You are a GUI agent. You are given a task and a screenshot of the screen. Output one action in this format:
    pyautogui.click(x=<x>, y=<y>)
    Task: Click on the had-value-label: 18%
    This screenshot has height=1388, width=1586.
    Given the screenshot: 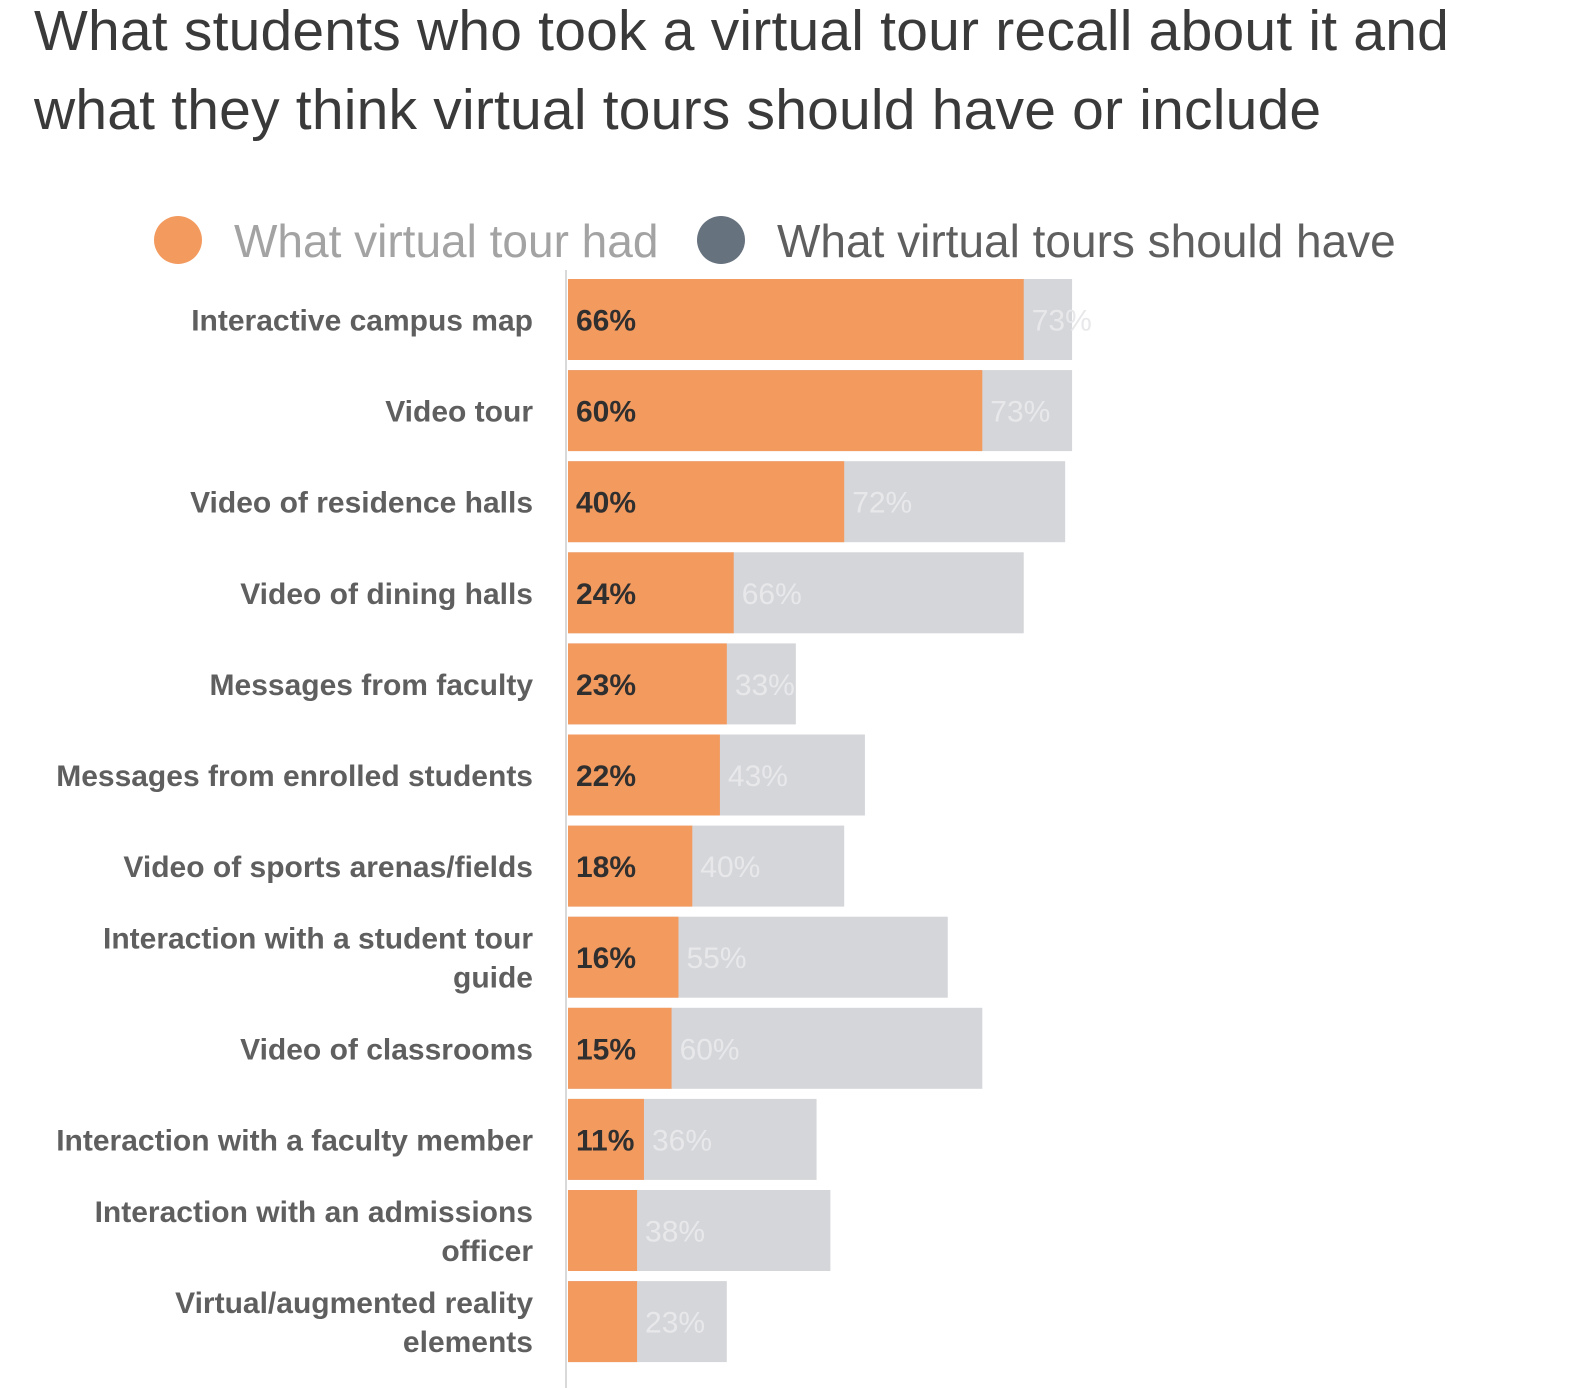 What is the action you would take?
    pyautogui.click(x=606, y=867)
    